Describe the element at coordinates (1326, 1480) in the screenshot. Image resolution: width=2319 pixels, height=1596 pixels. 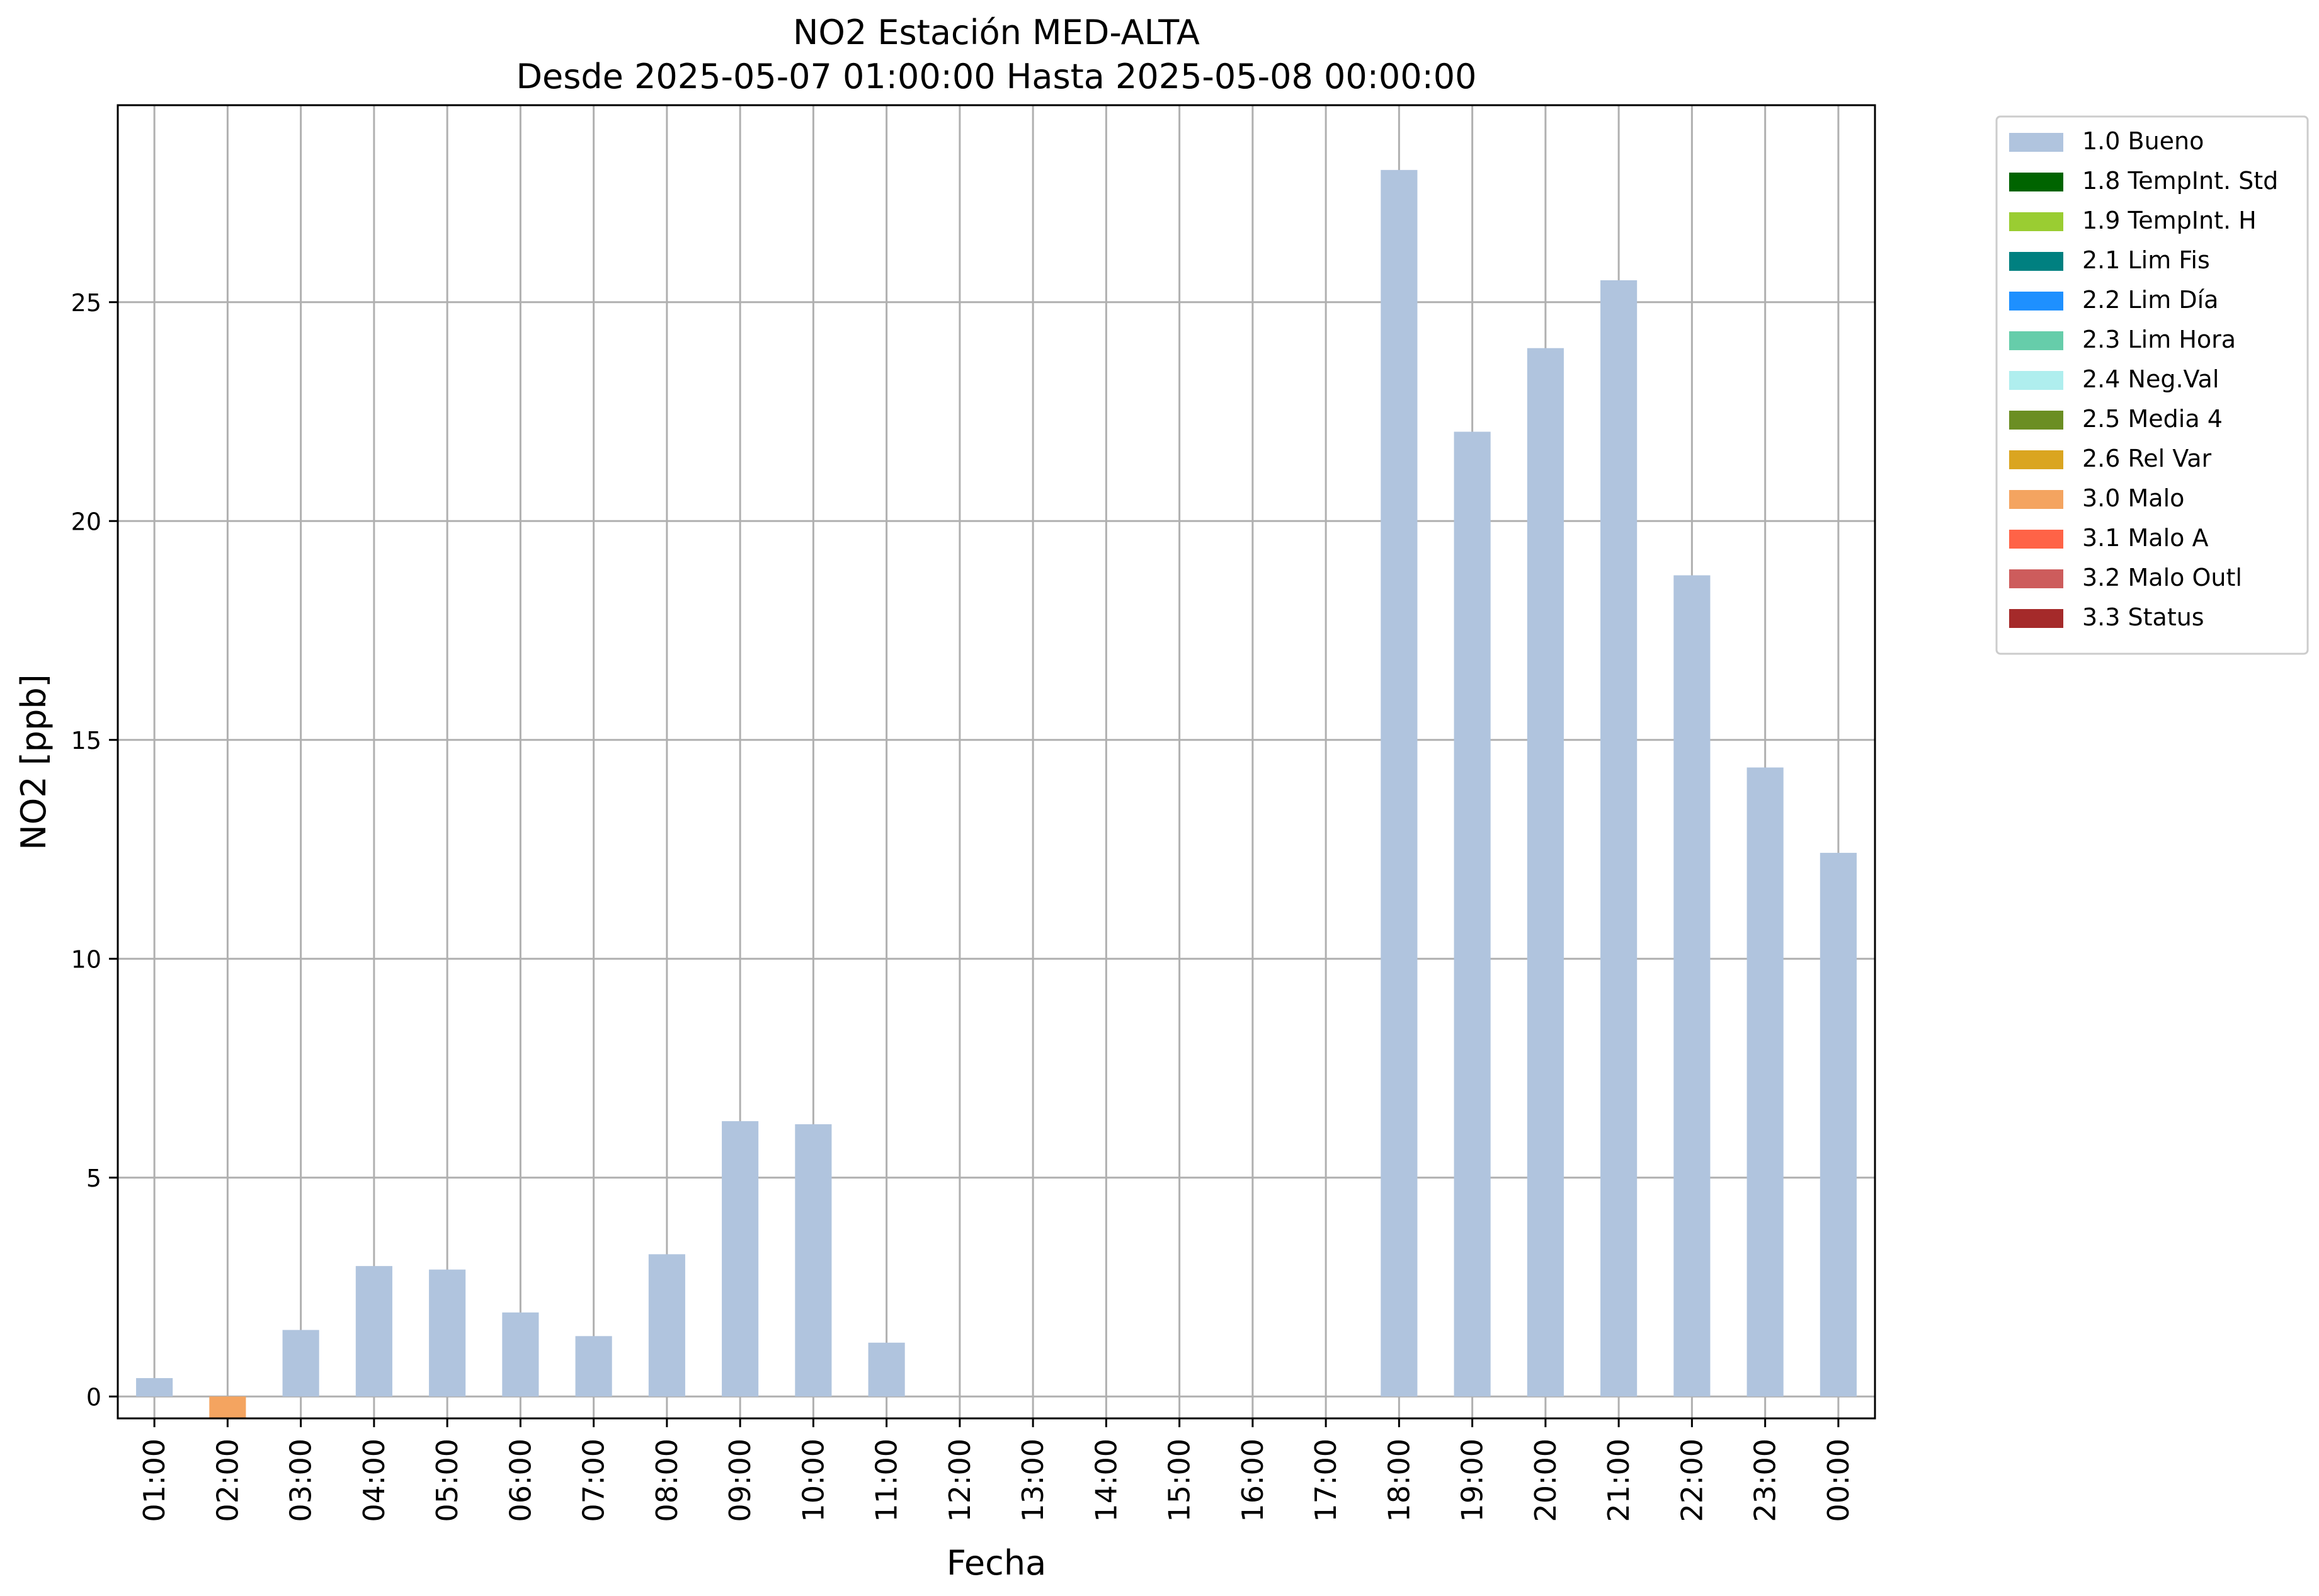
I see `x-tick-label: 17:00` at that location.